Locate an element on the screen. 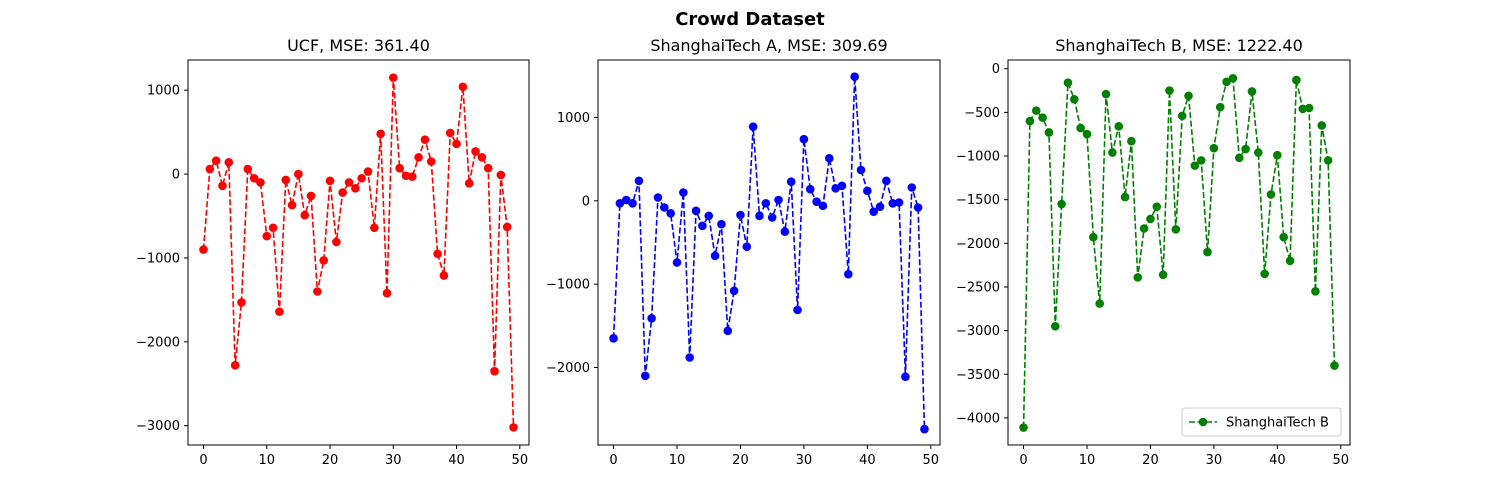  legend: ShanghaiTech B is located at coordinates (1261, 422).